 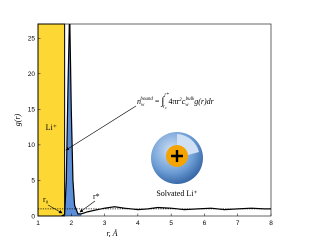 I want to click on x-tick-label: 5, so click(x=171, y=223).